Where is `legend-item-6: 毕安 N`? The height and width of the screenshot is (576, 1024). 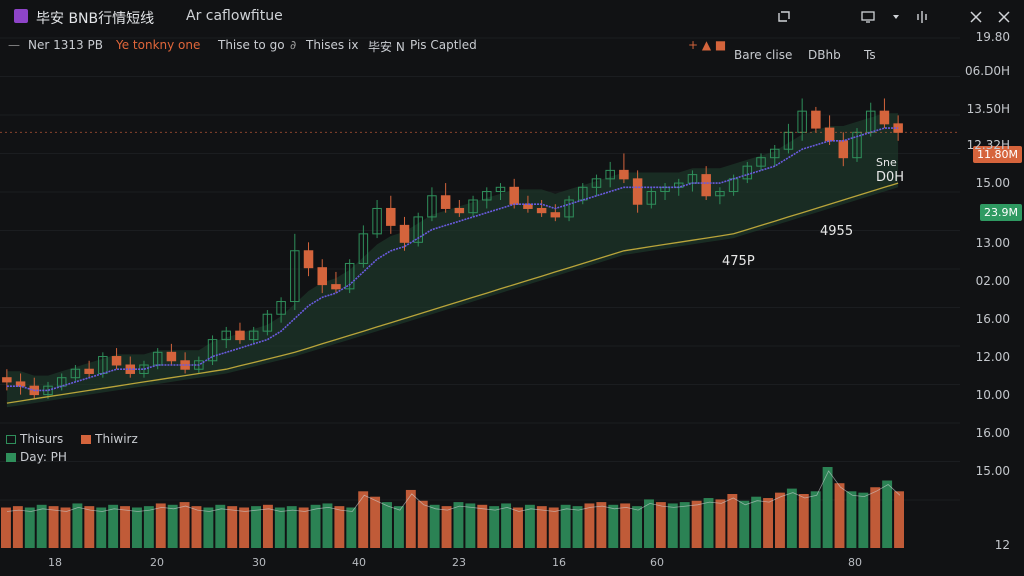
legend-item-6: 毕安 N is located at coordinates (386, 47).